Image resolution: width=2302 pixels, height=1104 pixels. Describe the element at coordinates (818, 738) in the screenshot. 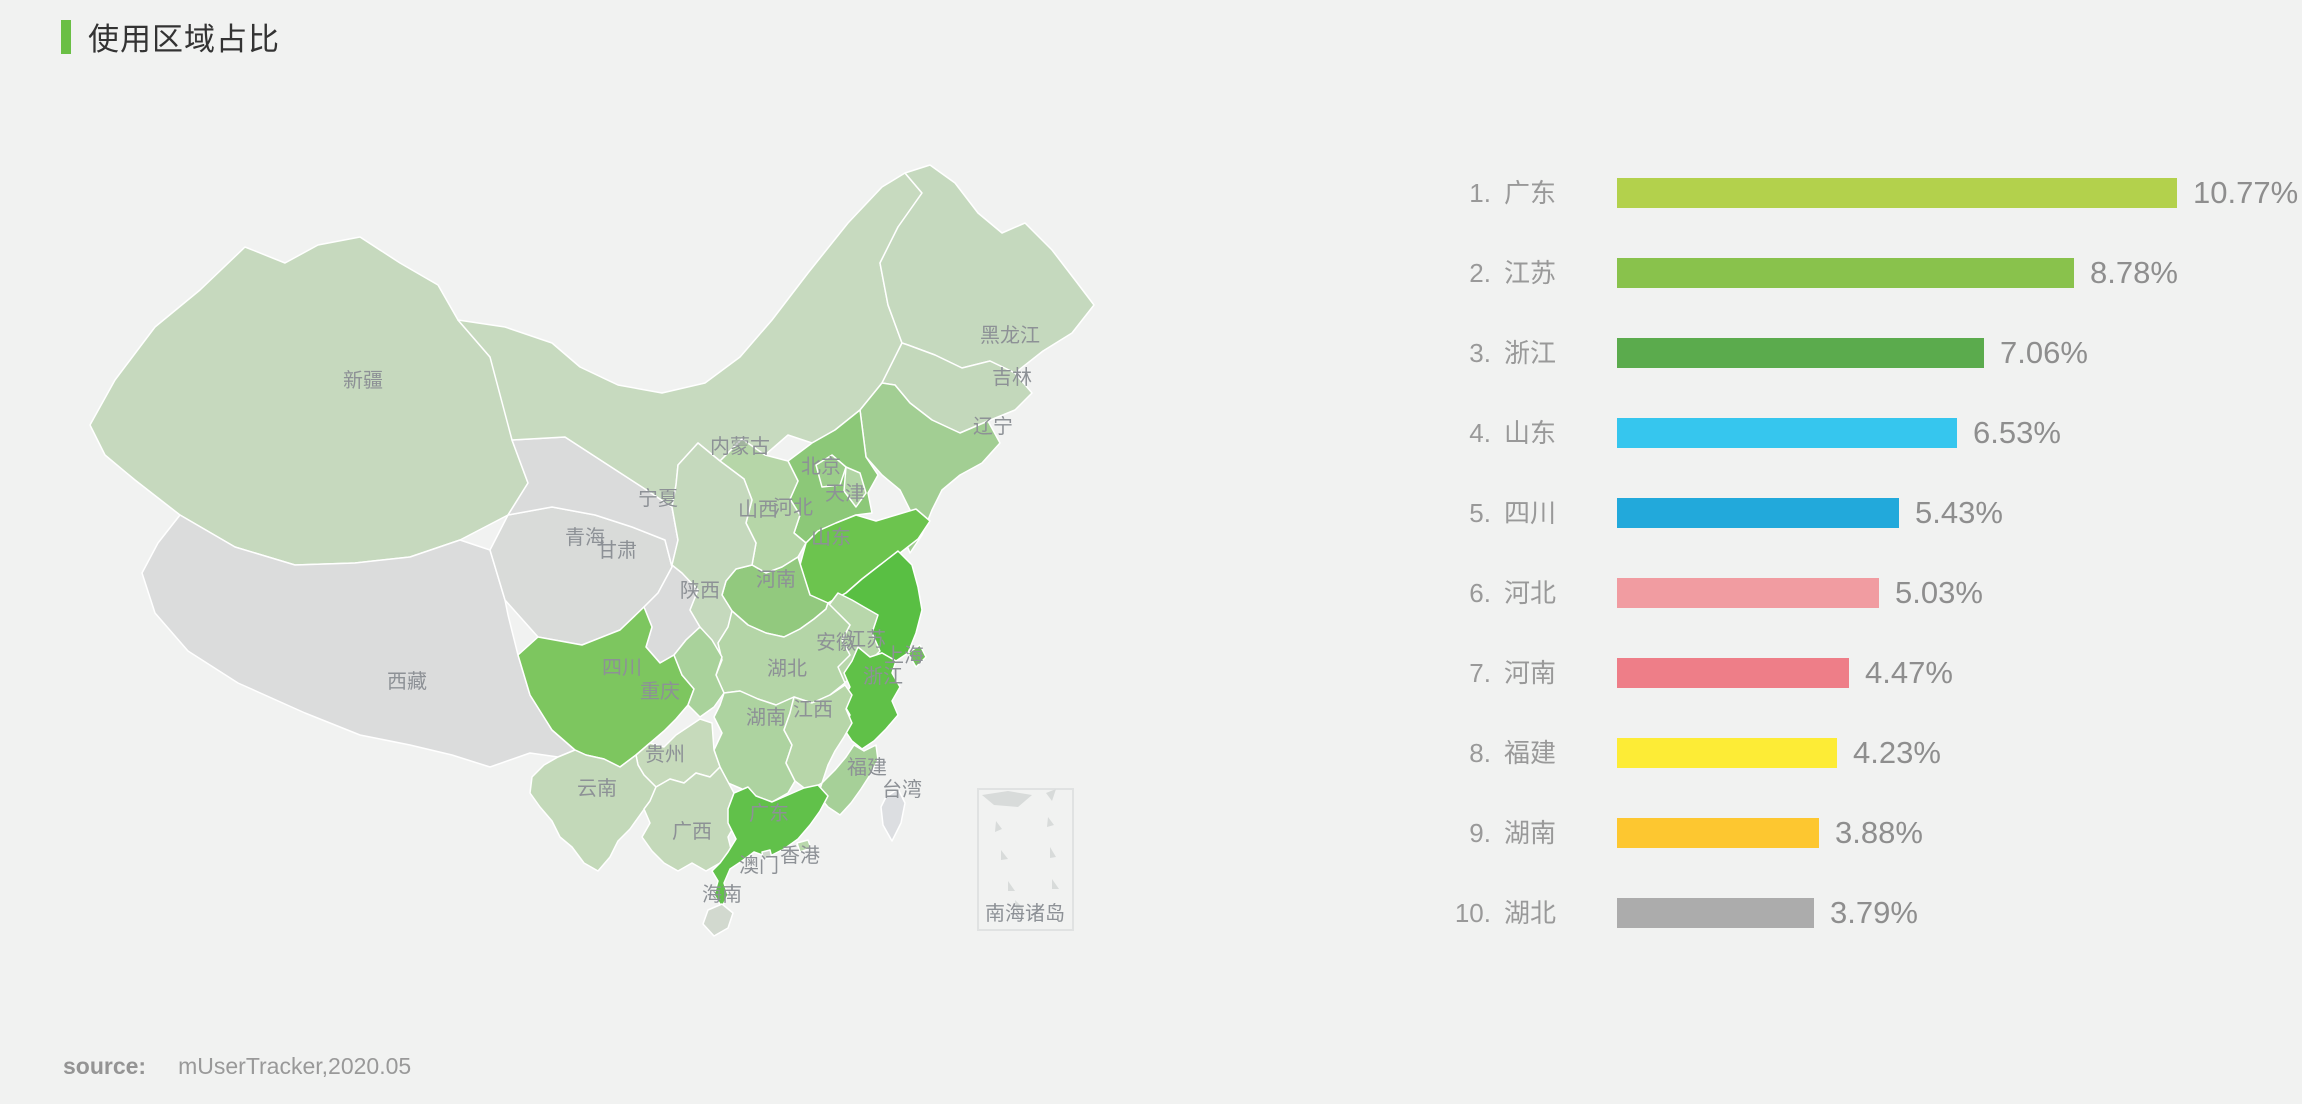

I see `province-江西` at that location.